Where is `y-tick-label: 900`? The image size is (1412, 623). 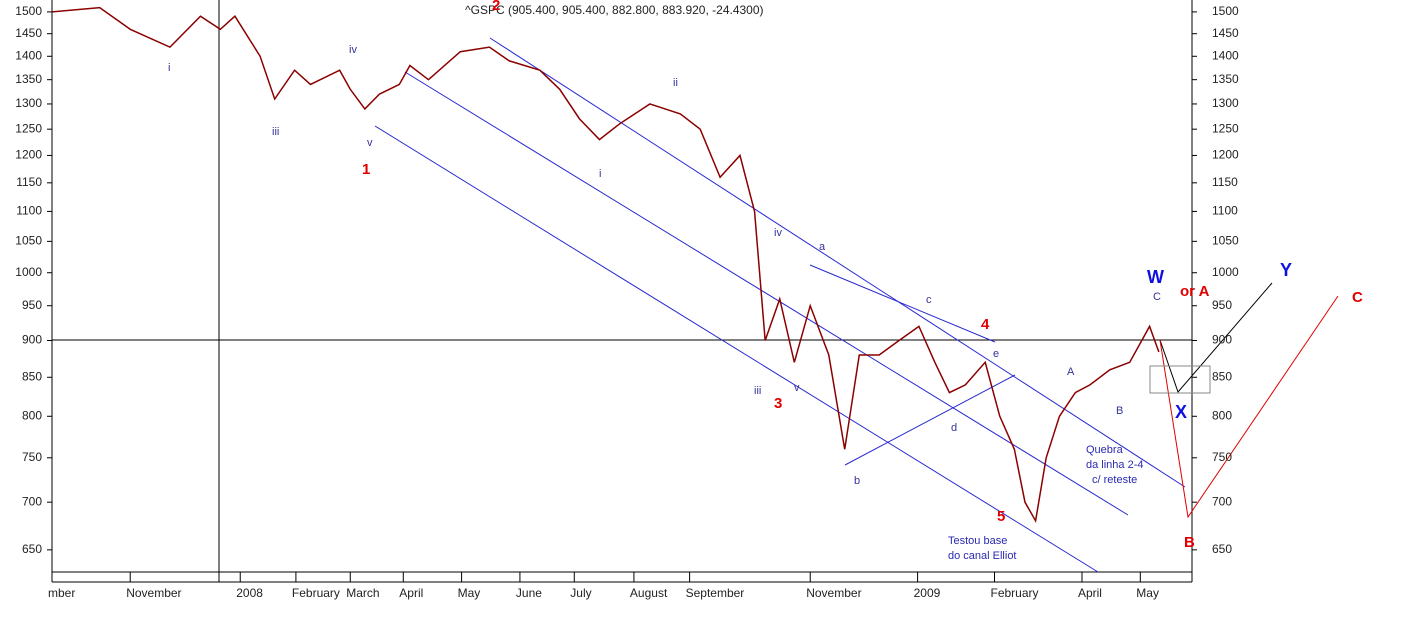 y-tick-label: 900 is located at coordinates (32, 340).